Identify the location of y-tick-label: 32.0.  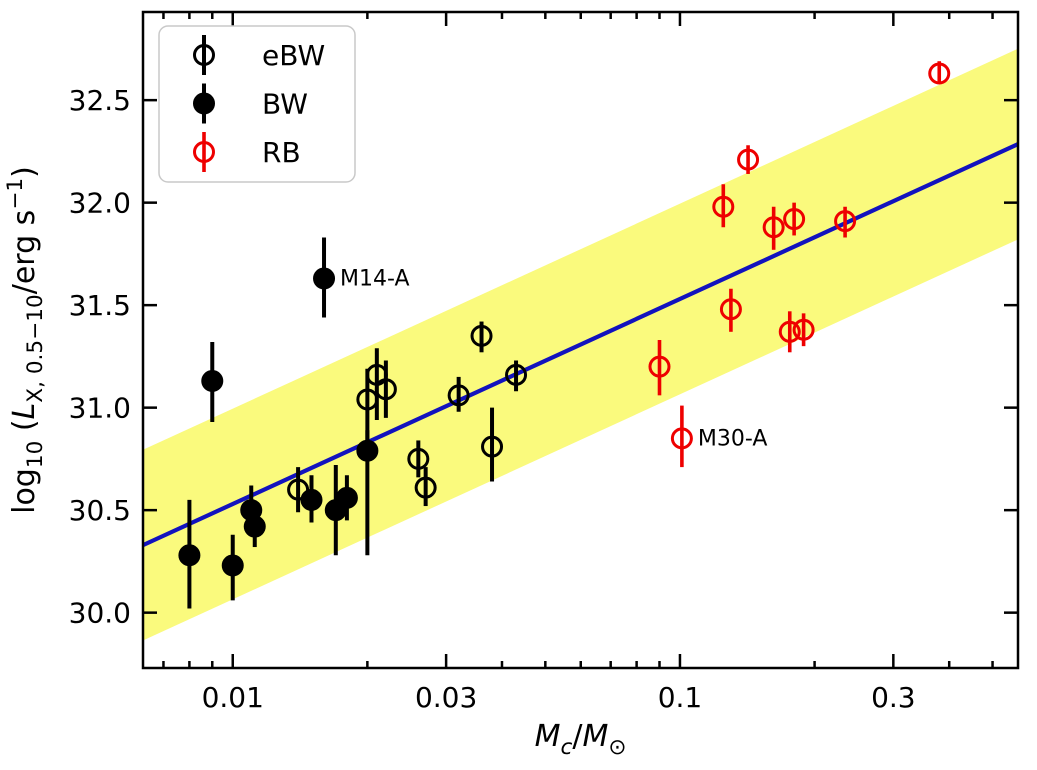
(100, 203).